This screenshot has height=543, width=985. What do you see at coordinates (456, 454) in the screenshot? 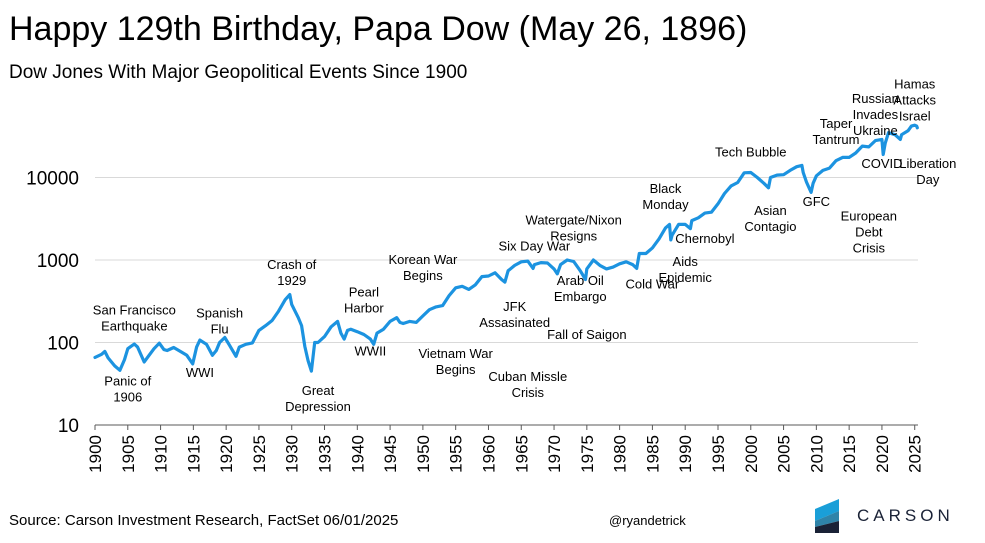
I see `x-tick-label: 1955` at bounding box center [456, 454].